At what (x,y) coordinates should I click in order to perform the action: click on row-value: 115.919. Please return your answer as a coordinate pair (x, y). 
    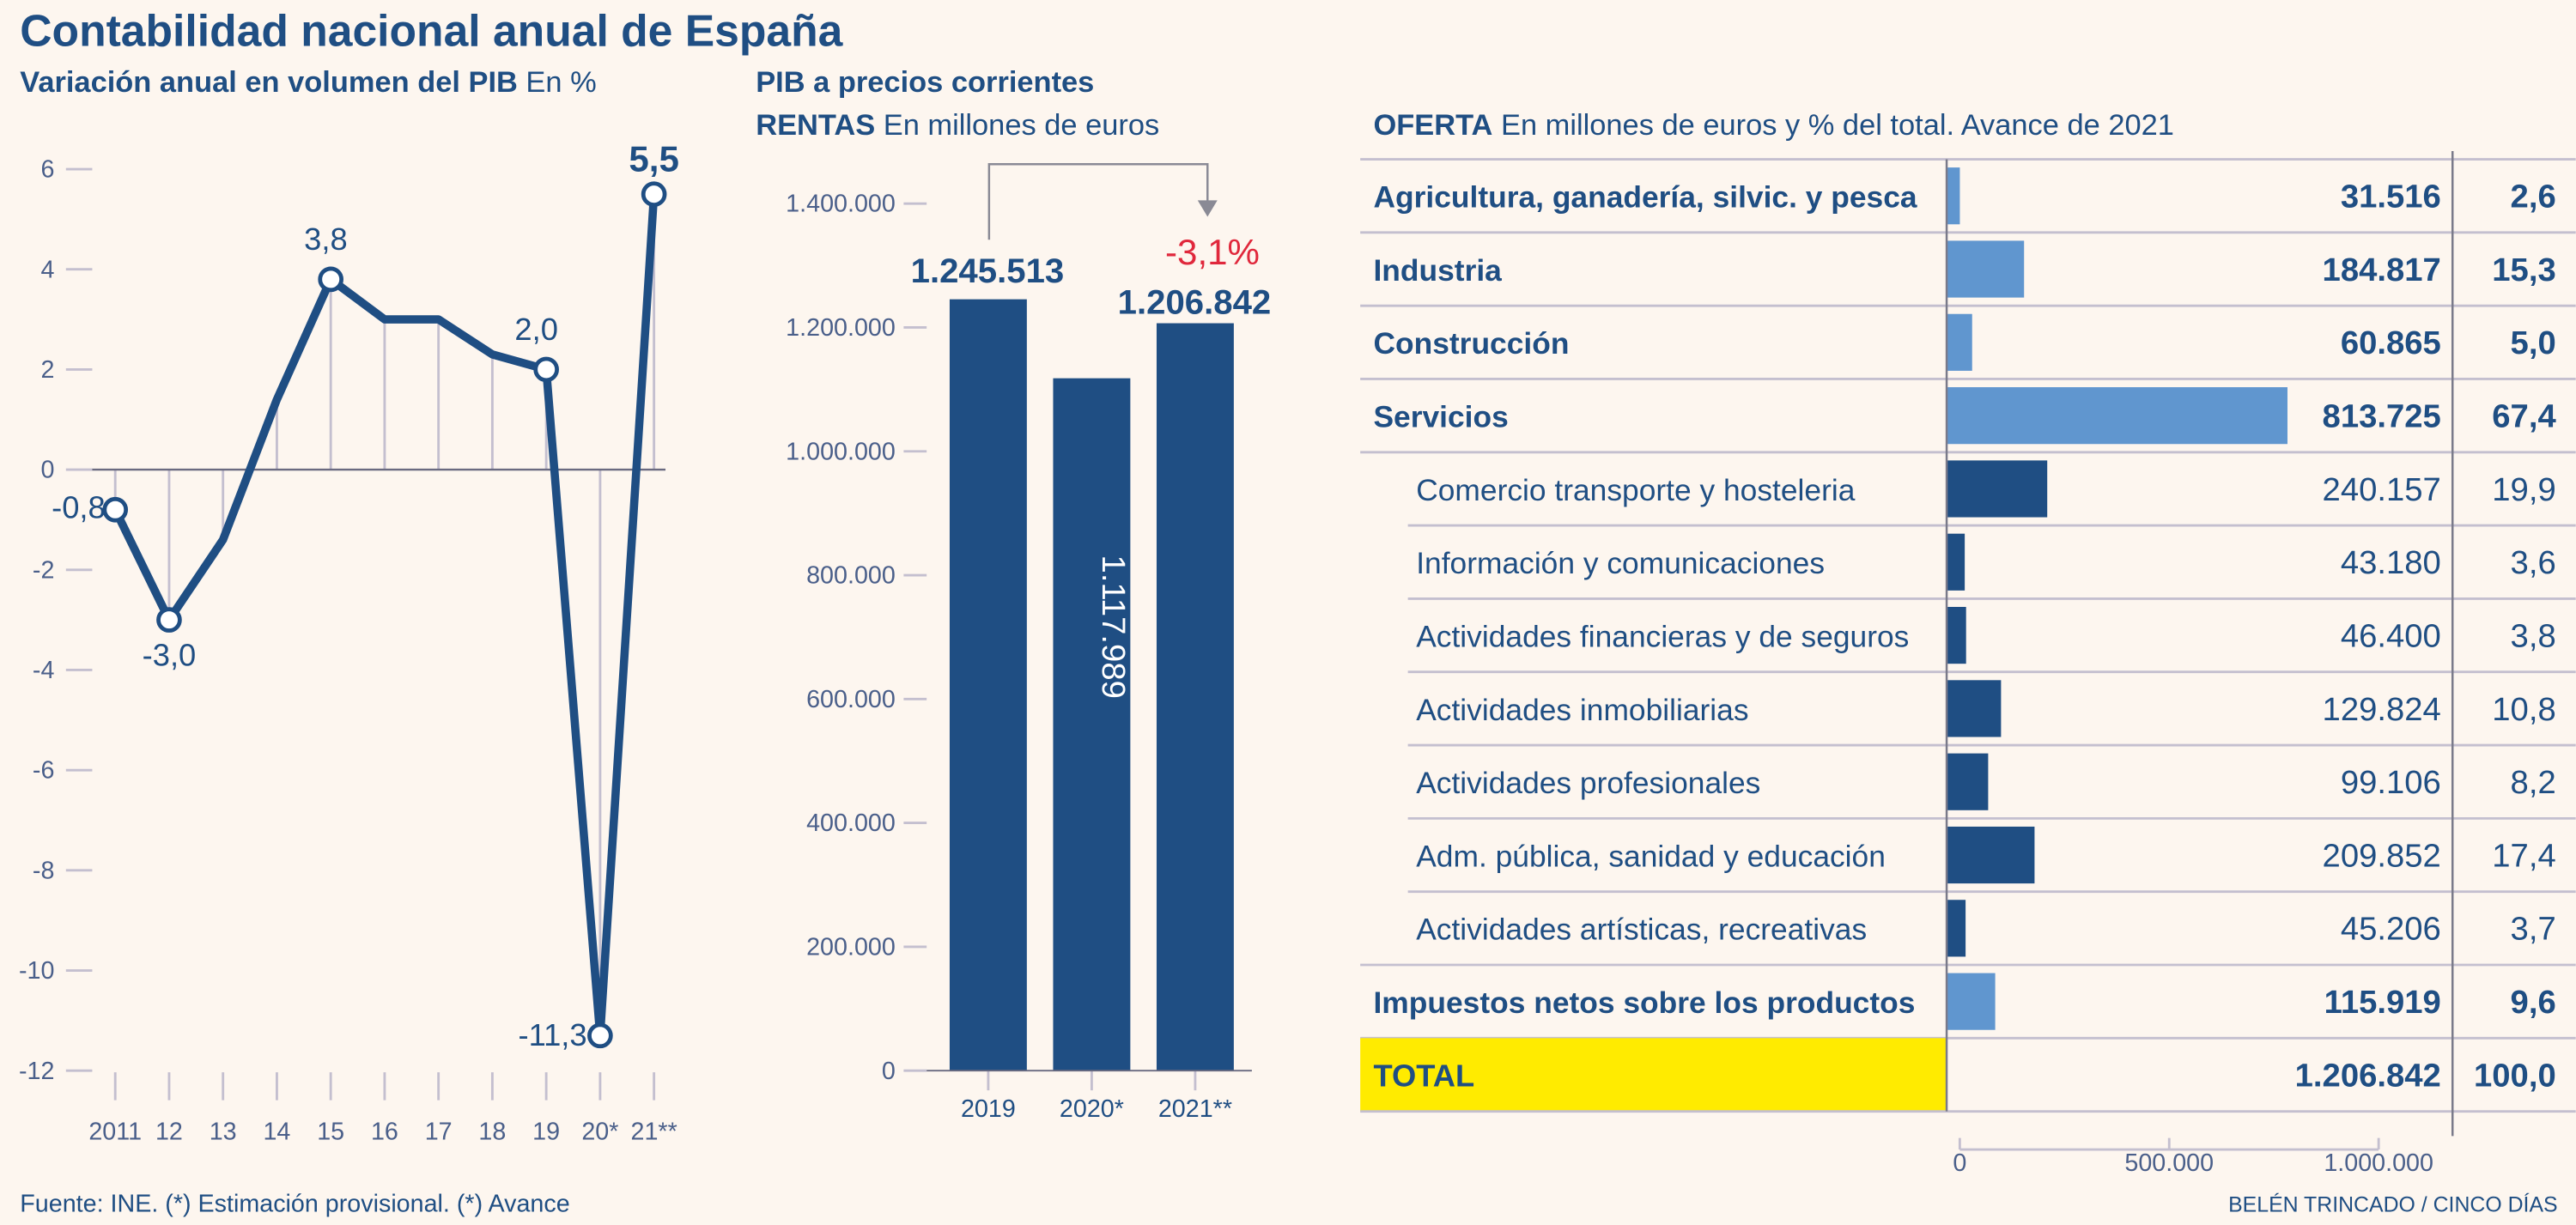
    Looking at the image, I should click on (2383, 1003).